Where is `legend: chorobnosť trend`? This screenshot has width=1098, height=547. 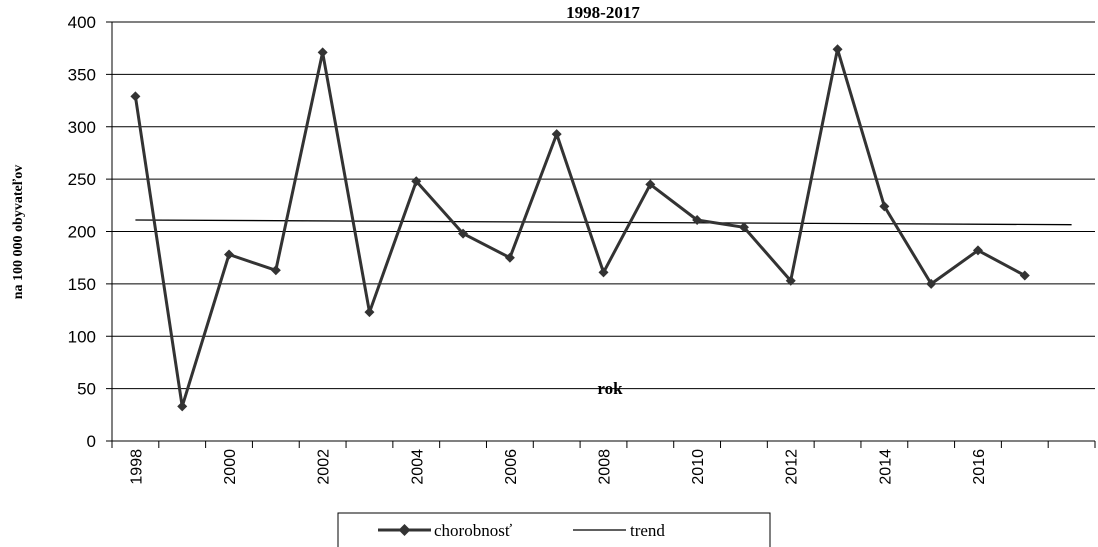
legend: chorobnosť trend is located at coordinates (554, 529).